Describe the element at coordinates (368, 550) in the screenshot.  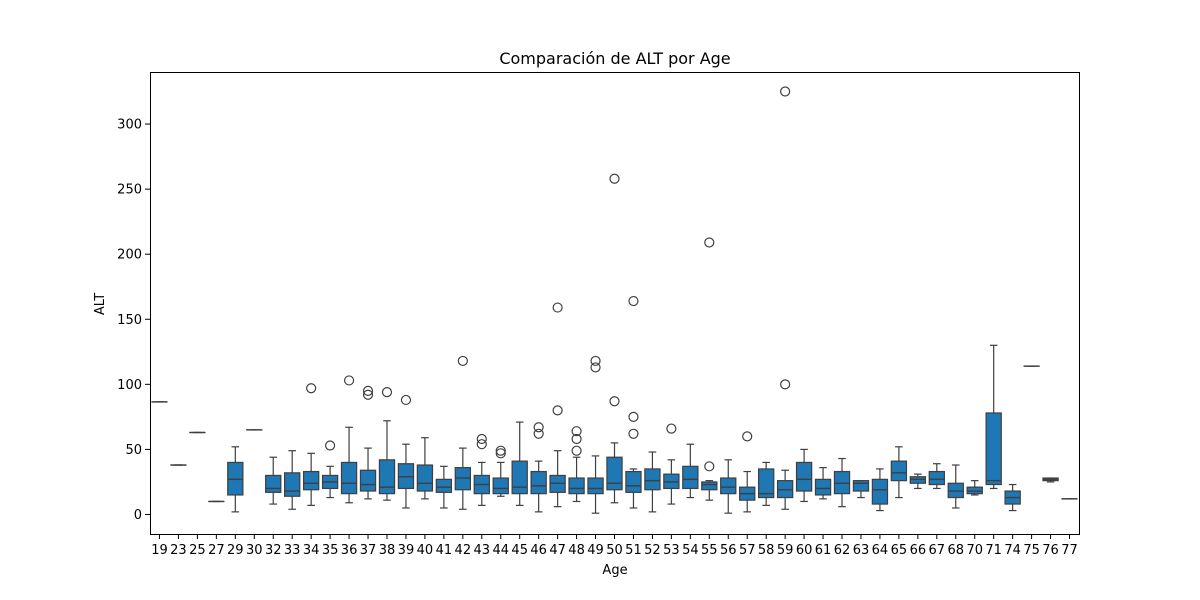
I see `x-tick-label: 37` at that location.